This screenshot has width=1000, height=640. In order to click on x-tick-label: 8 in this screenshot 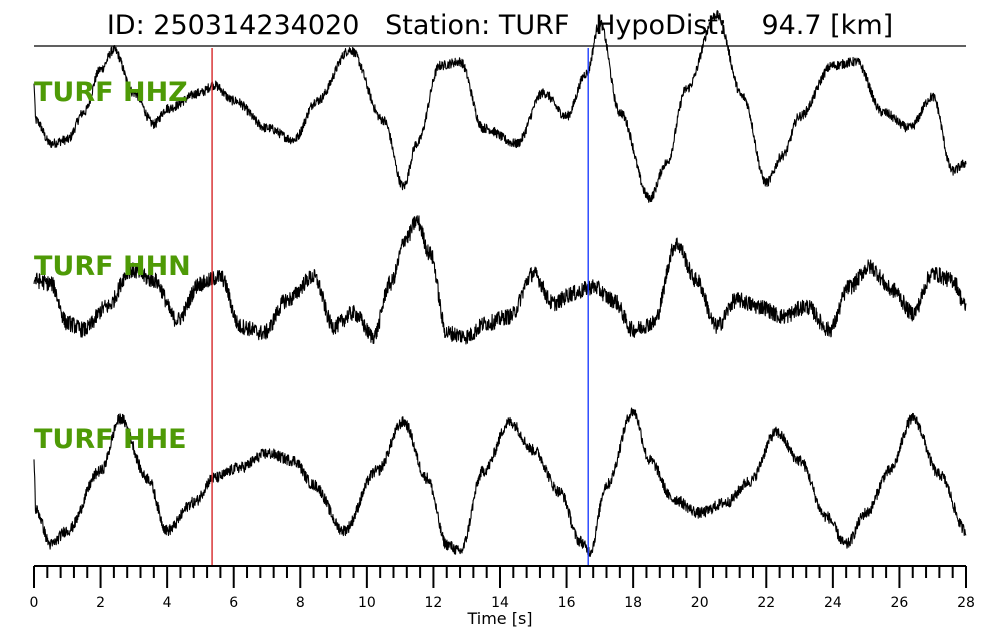, I will do `click(300, 603)`.